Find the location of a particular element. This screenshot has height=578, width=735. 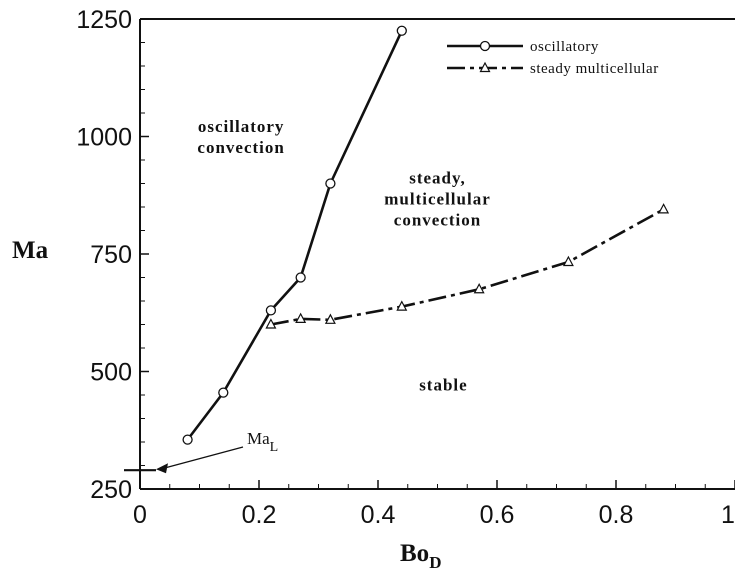

x-tick-label: 1 is located at coordinates (728, 515).